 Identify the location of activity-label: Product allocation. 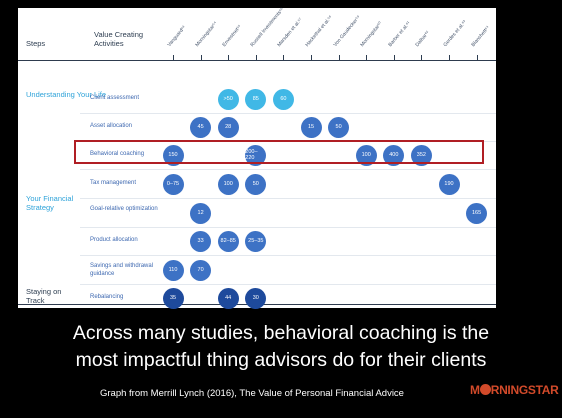
(114, 240).